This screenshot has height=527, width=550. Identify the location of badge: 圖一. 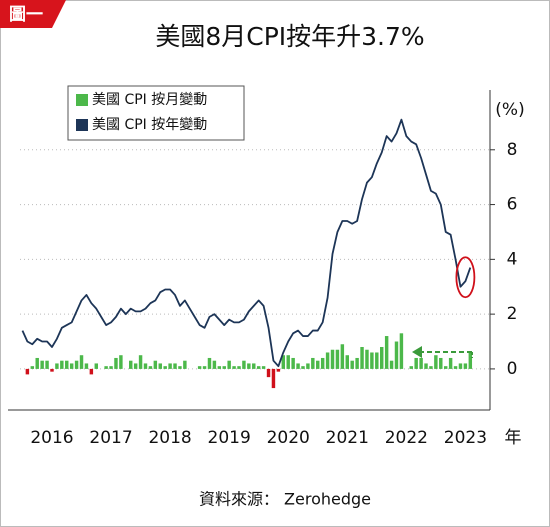
(26, 15).